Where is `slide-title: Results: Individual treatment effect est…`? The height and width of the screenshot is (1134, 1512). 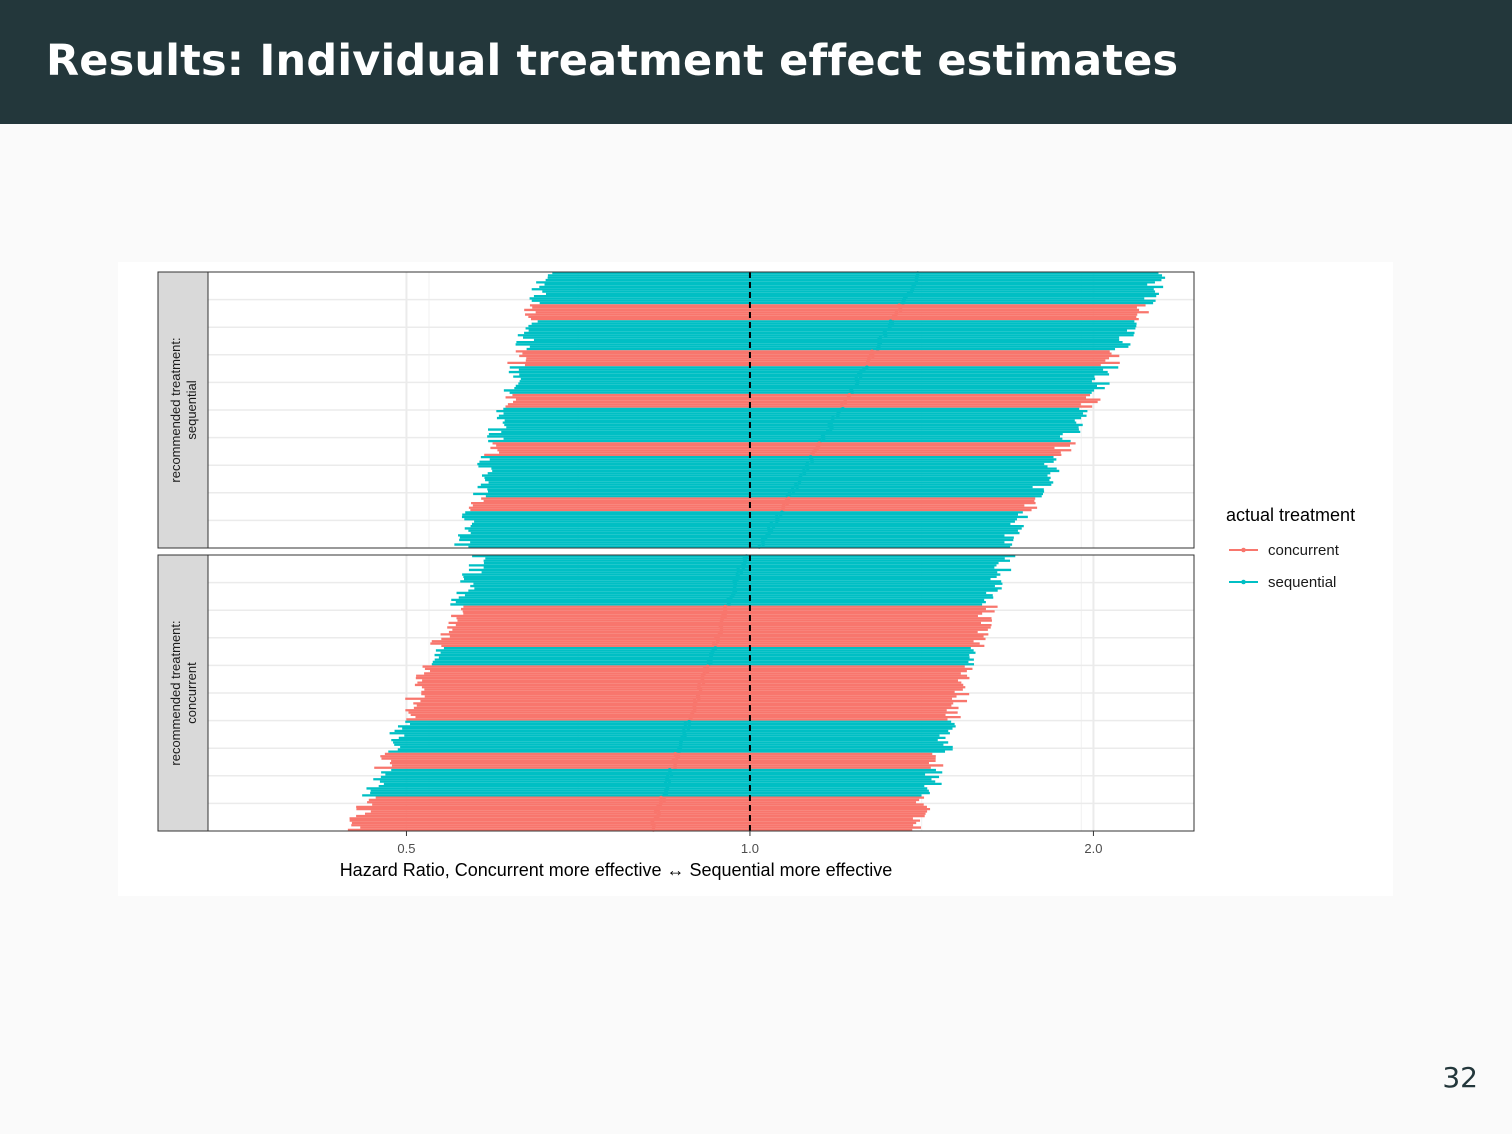 slide-title: Results: Individual treatment effect est… is located at coordinates (612, 61).